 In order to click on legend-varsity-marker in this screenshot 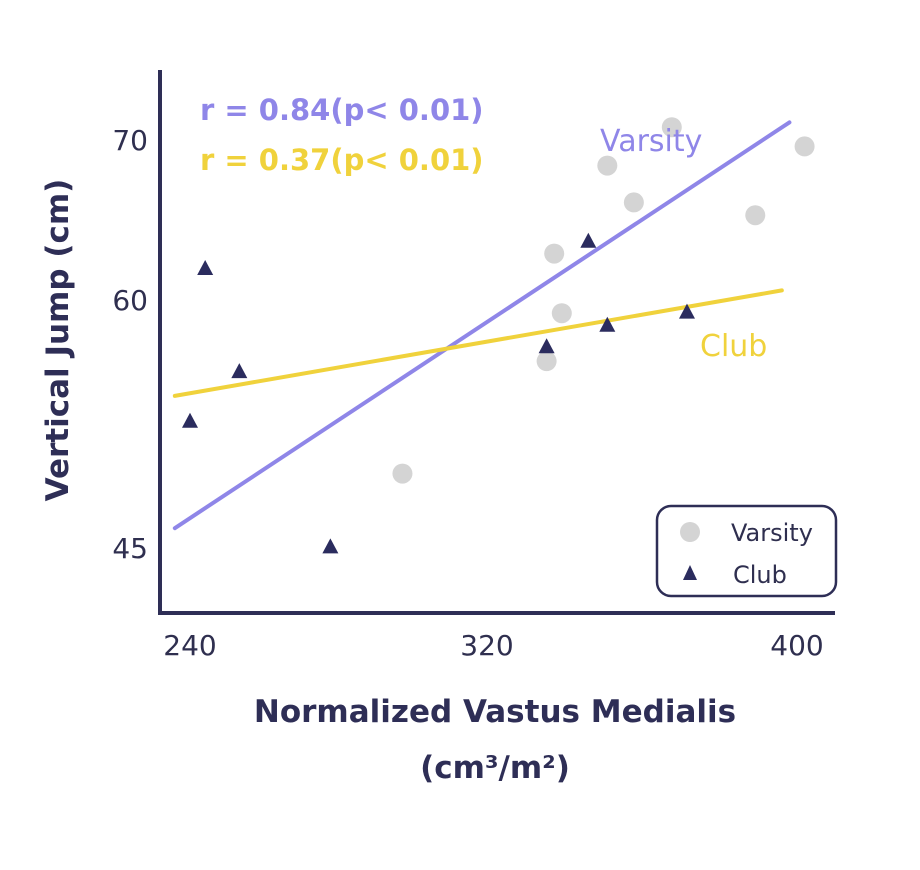, I will do `click(690, 532)`.